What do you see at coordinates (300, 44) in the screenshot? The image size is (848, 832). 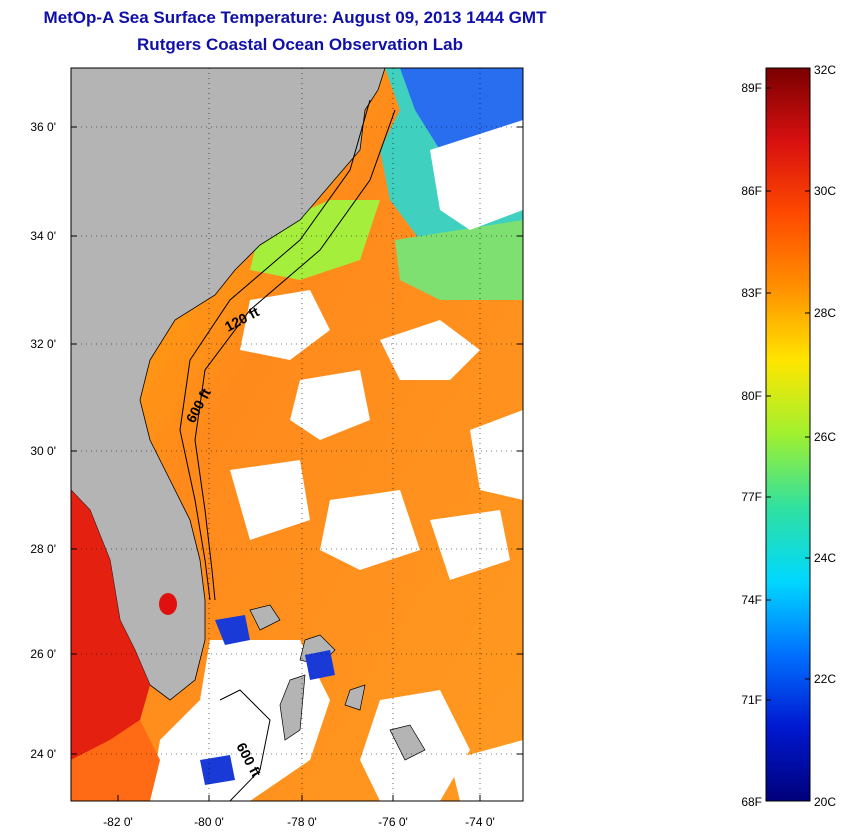 I see `map-subtitle: Rutgers Coastal Ocean Observation Lab` at bounding box center [300, 44].